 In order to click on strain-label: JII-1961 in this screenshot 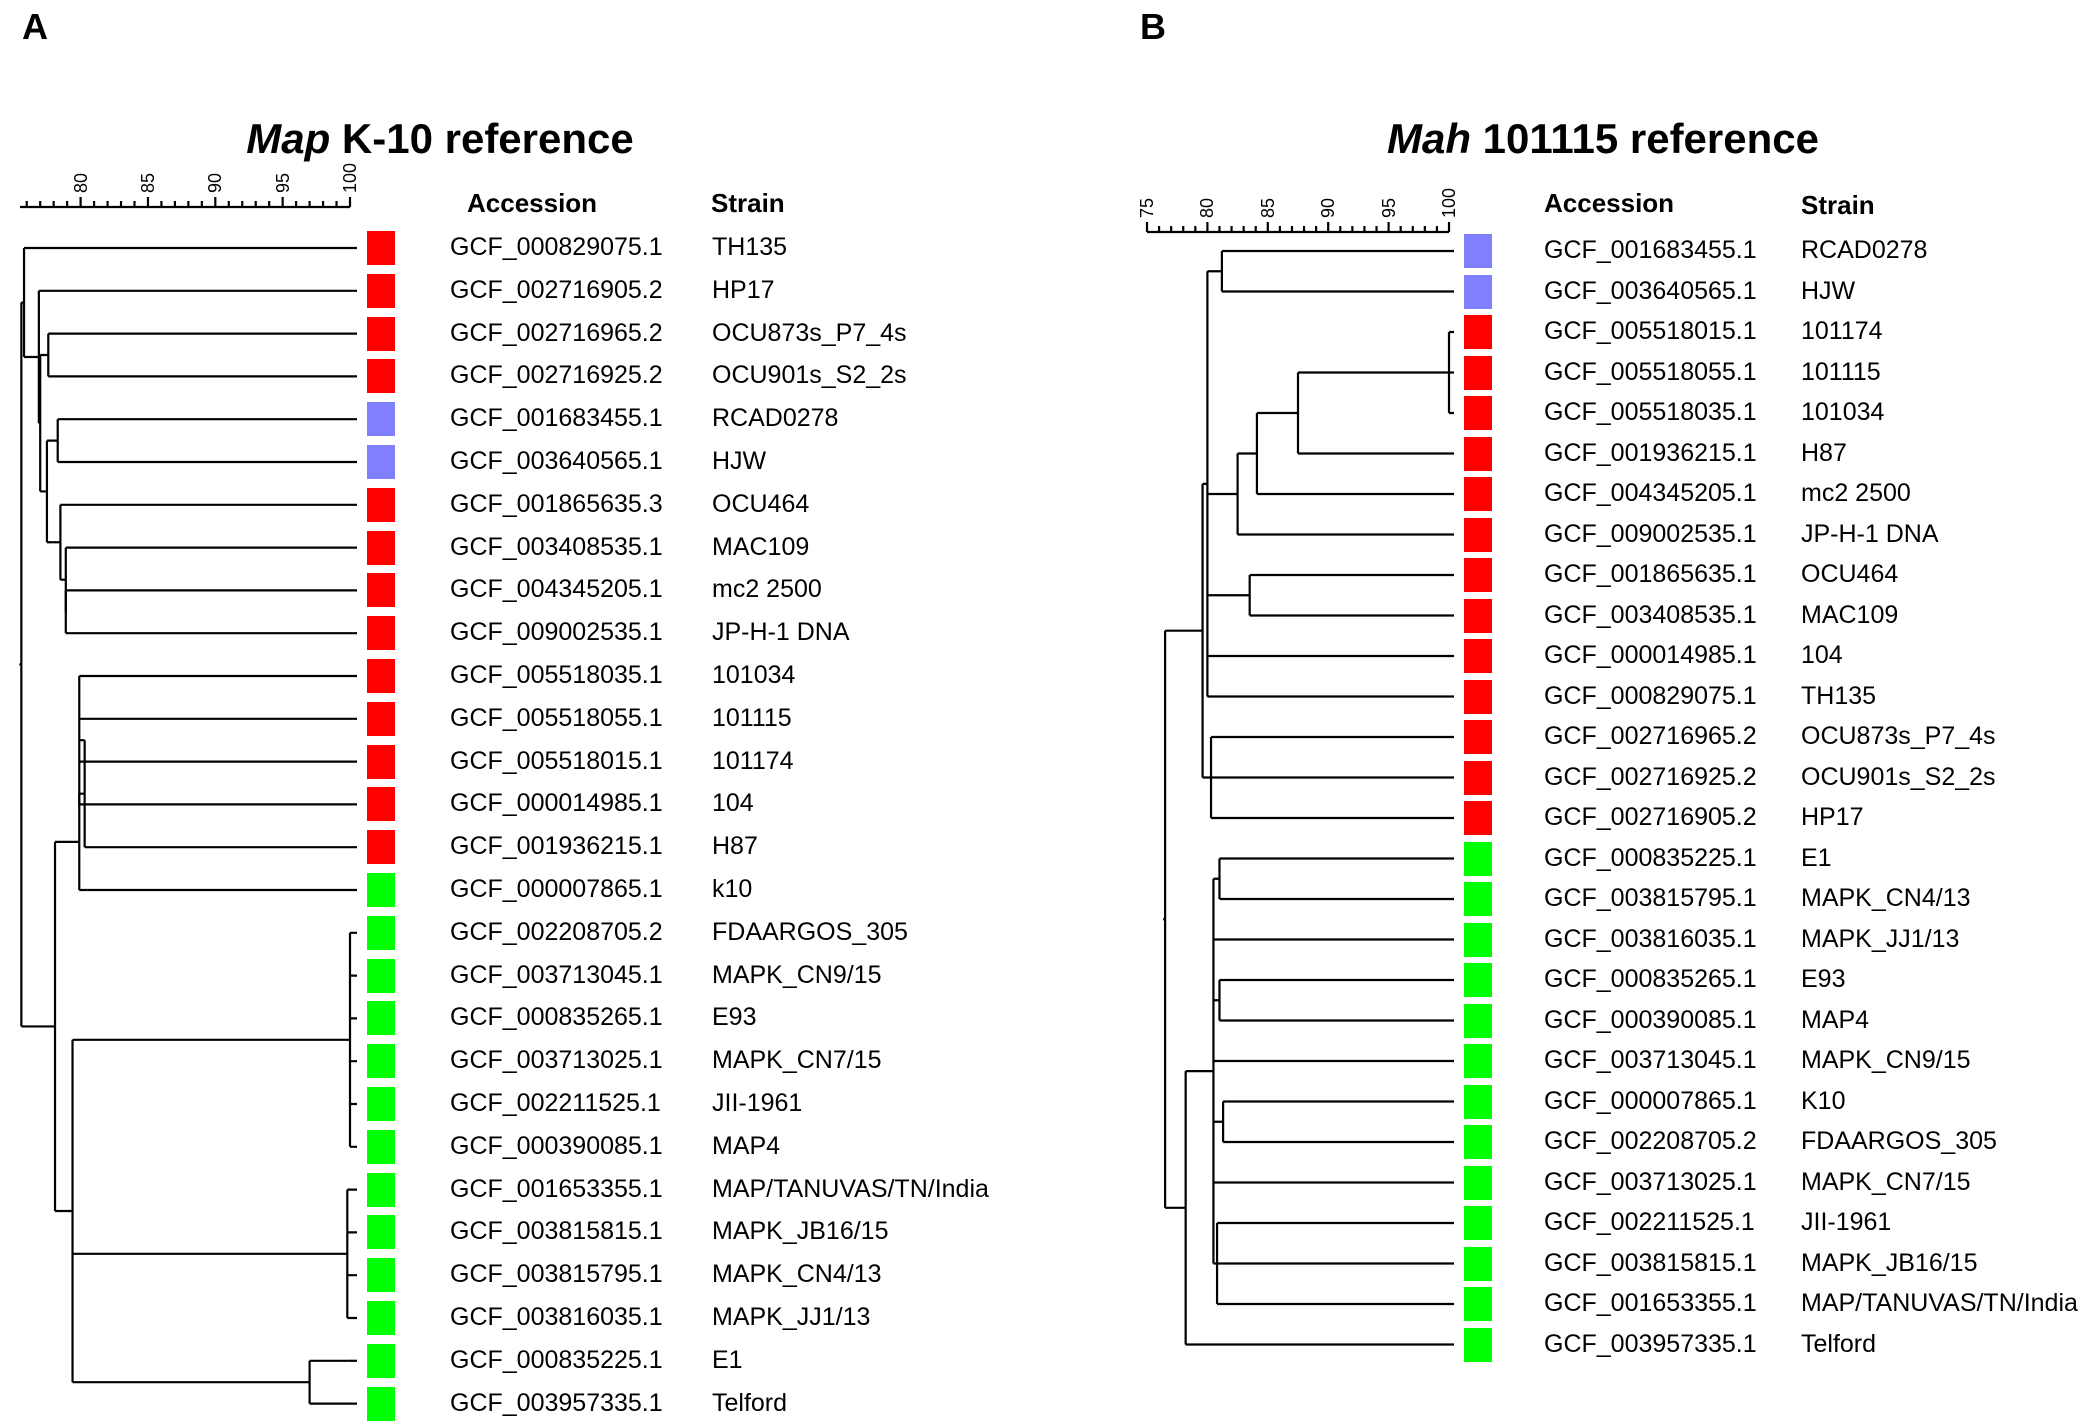, I will do `click(1846, 1222)`.